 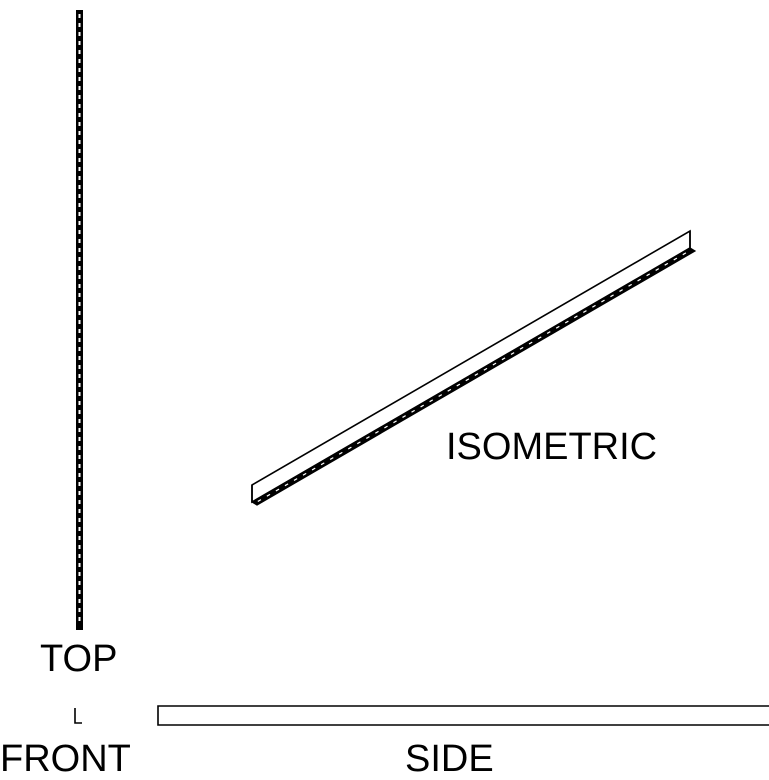 I want to click on front-view-profile, so click(x=78, y=716).